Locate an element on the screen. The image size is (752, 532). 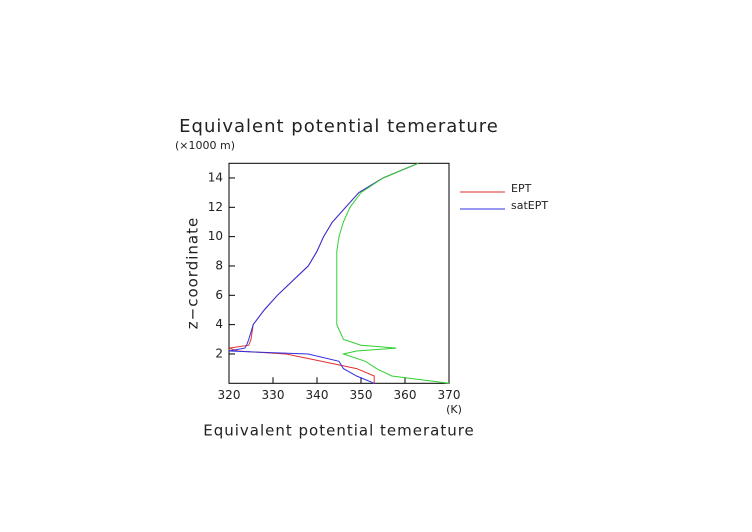
plot-frame is located at coordinates (339, 273).